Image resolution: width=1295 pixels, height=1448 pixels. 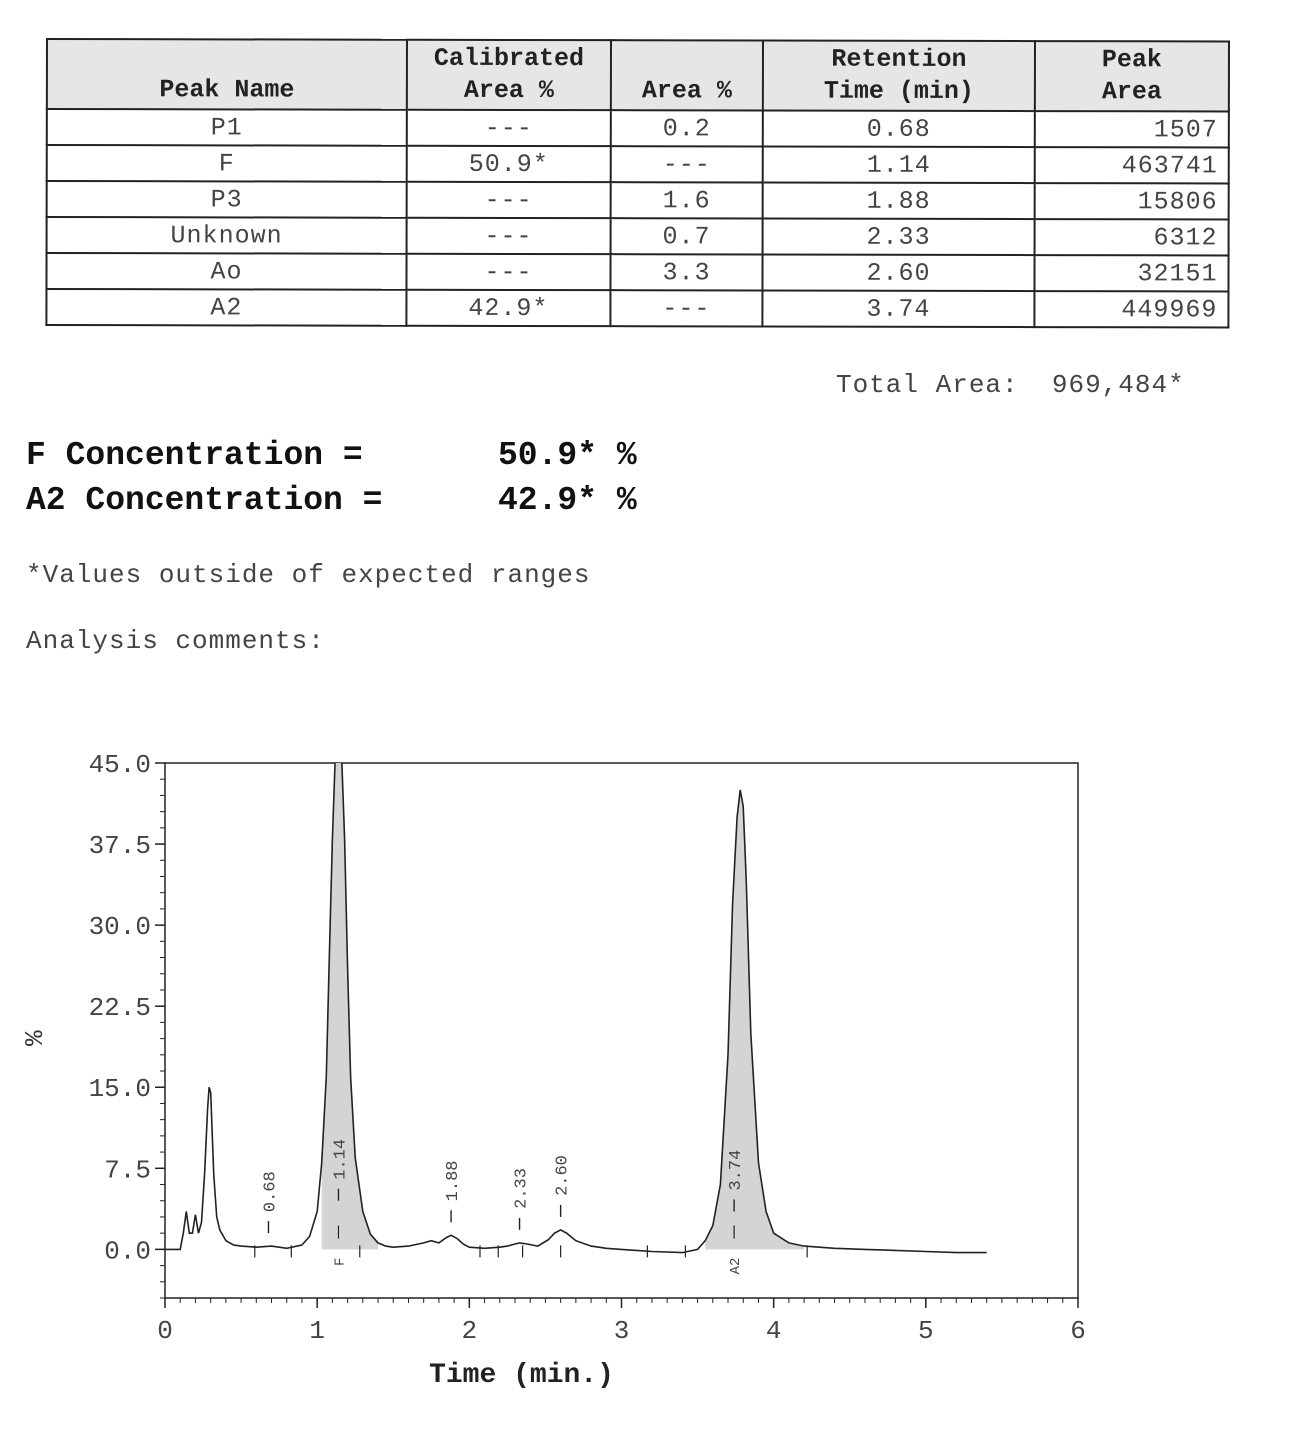 What do you see at coordinates (686, 128) in the screenshot?
I see `table-cell: 0.2` at bounding box center [686, 128].